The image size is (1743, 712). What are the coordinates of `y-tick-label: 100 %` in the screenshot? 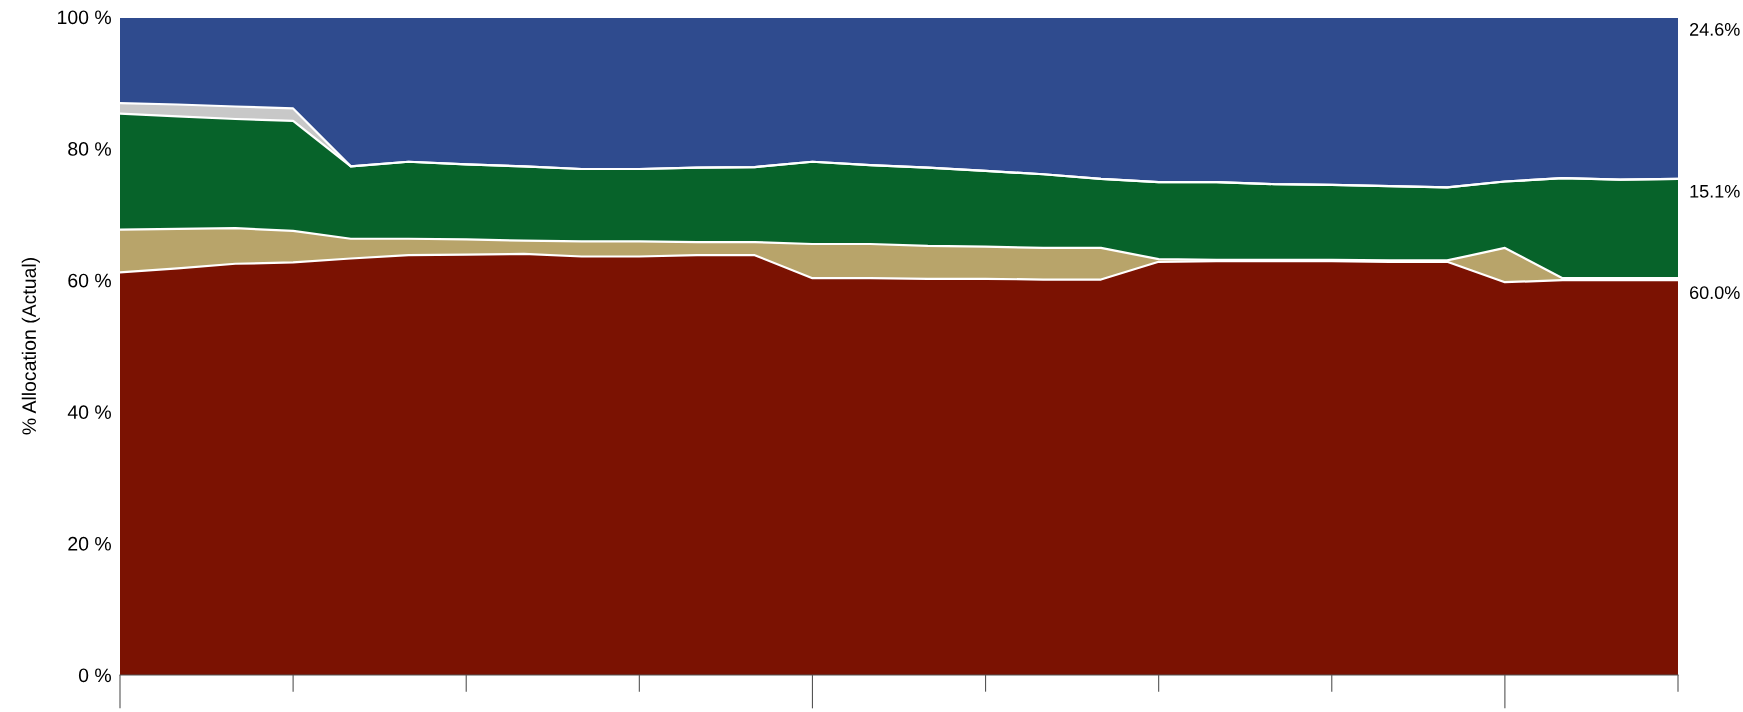 It's located at (84, 17).